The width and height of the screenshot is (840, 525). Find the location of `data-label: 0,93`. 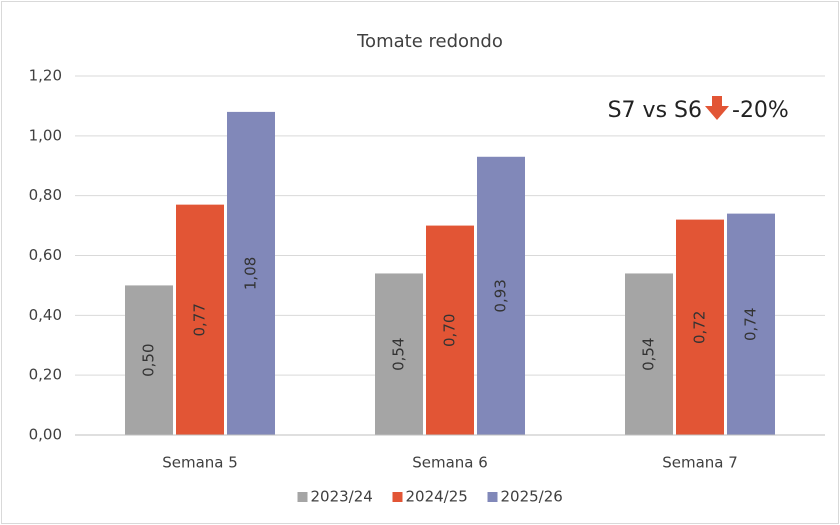

data-label: 0,93 is located at coordinates (501, 295).